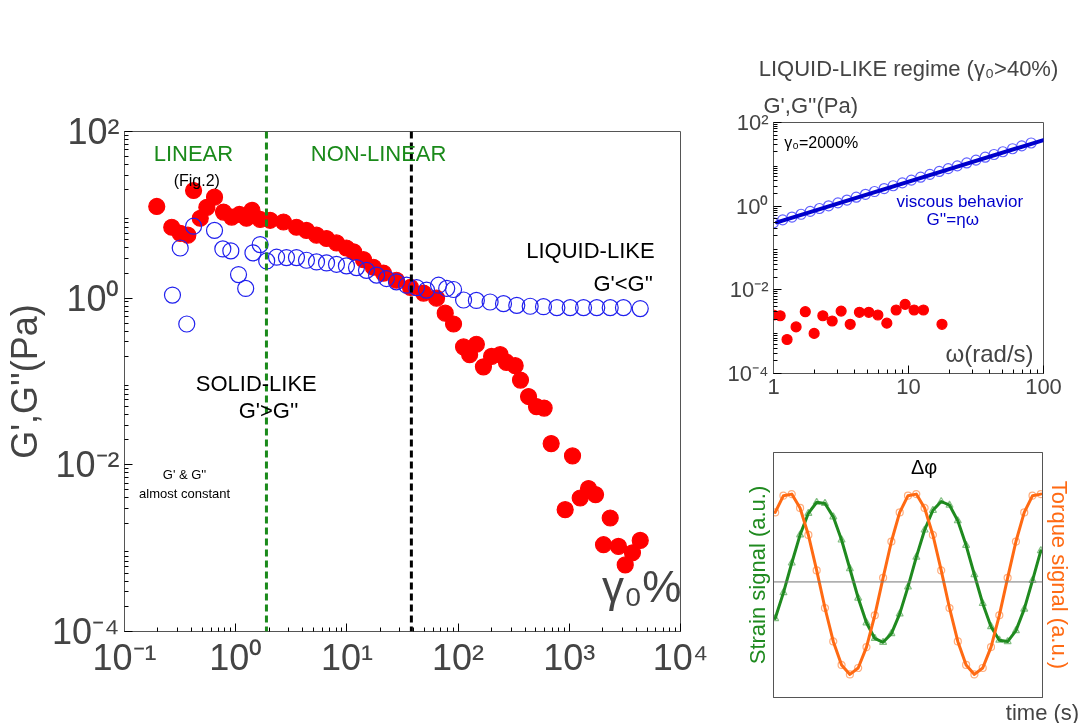 Image resolution: width=1079 pixels, height=723 pixels. What do you see at coordinates (641, 586) in the screenshot?
I see `x-axis-title: γ₀%` at bounding box center [641, 586].